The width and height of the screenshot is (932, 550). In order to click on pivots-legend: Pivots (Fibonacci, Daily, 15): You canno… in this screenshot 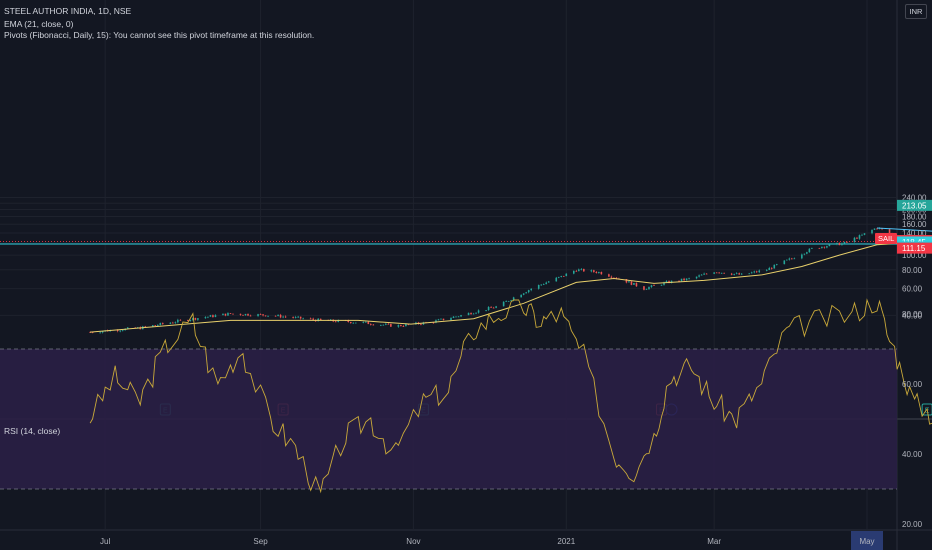, I will do `click(159, 35)`.